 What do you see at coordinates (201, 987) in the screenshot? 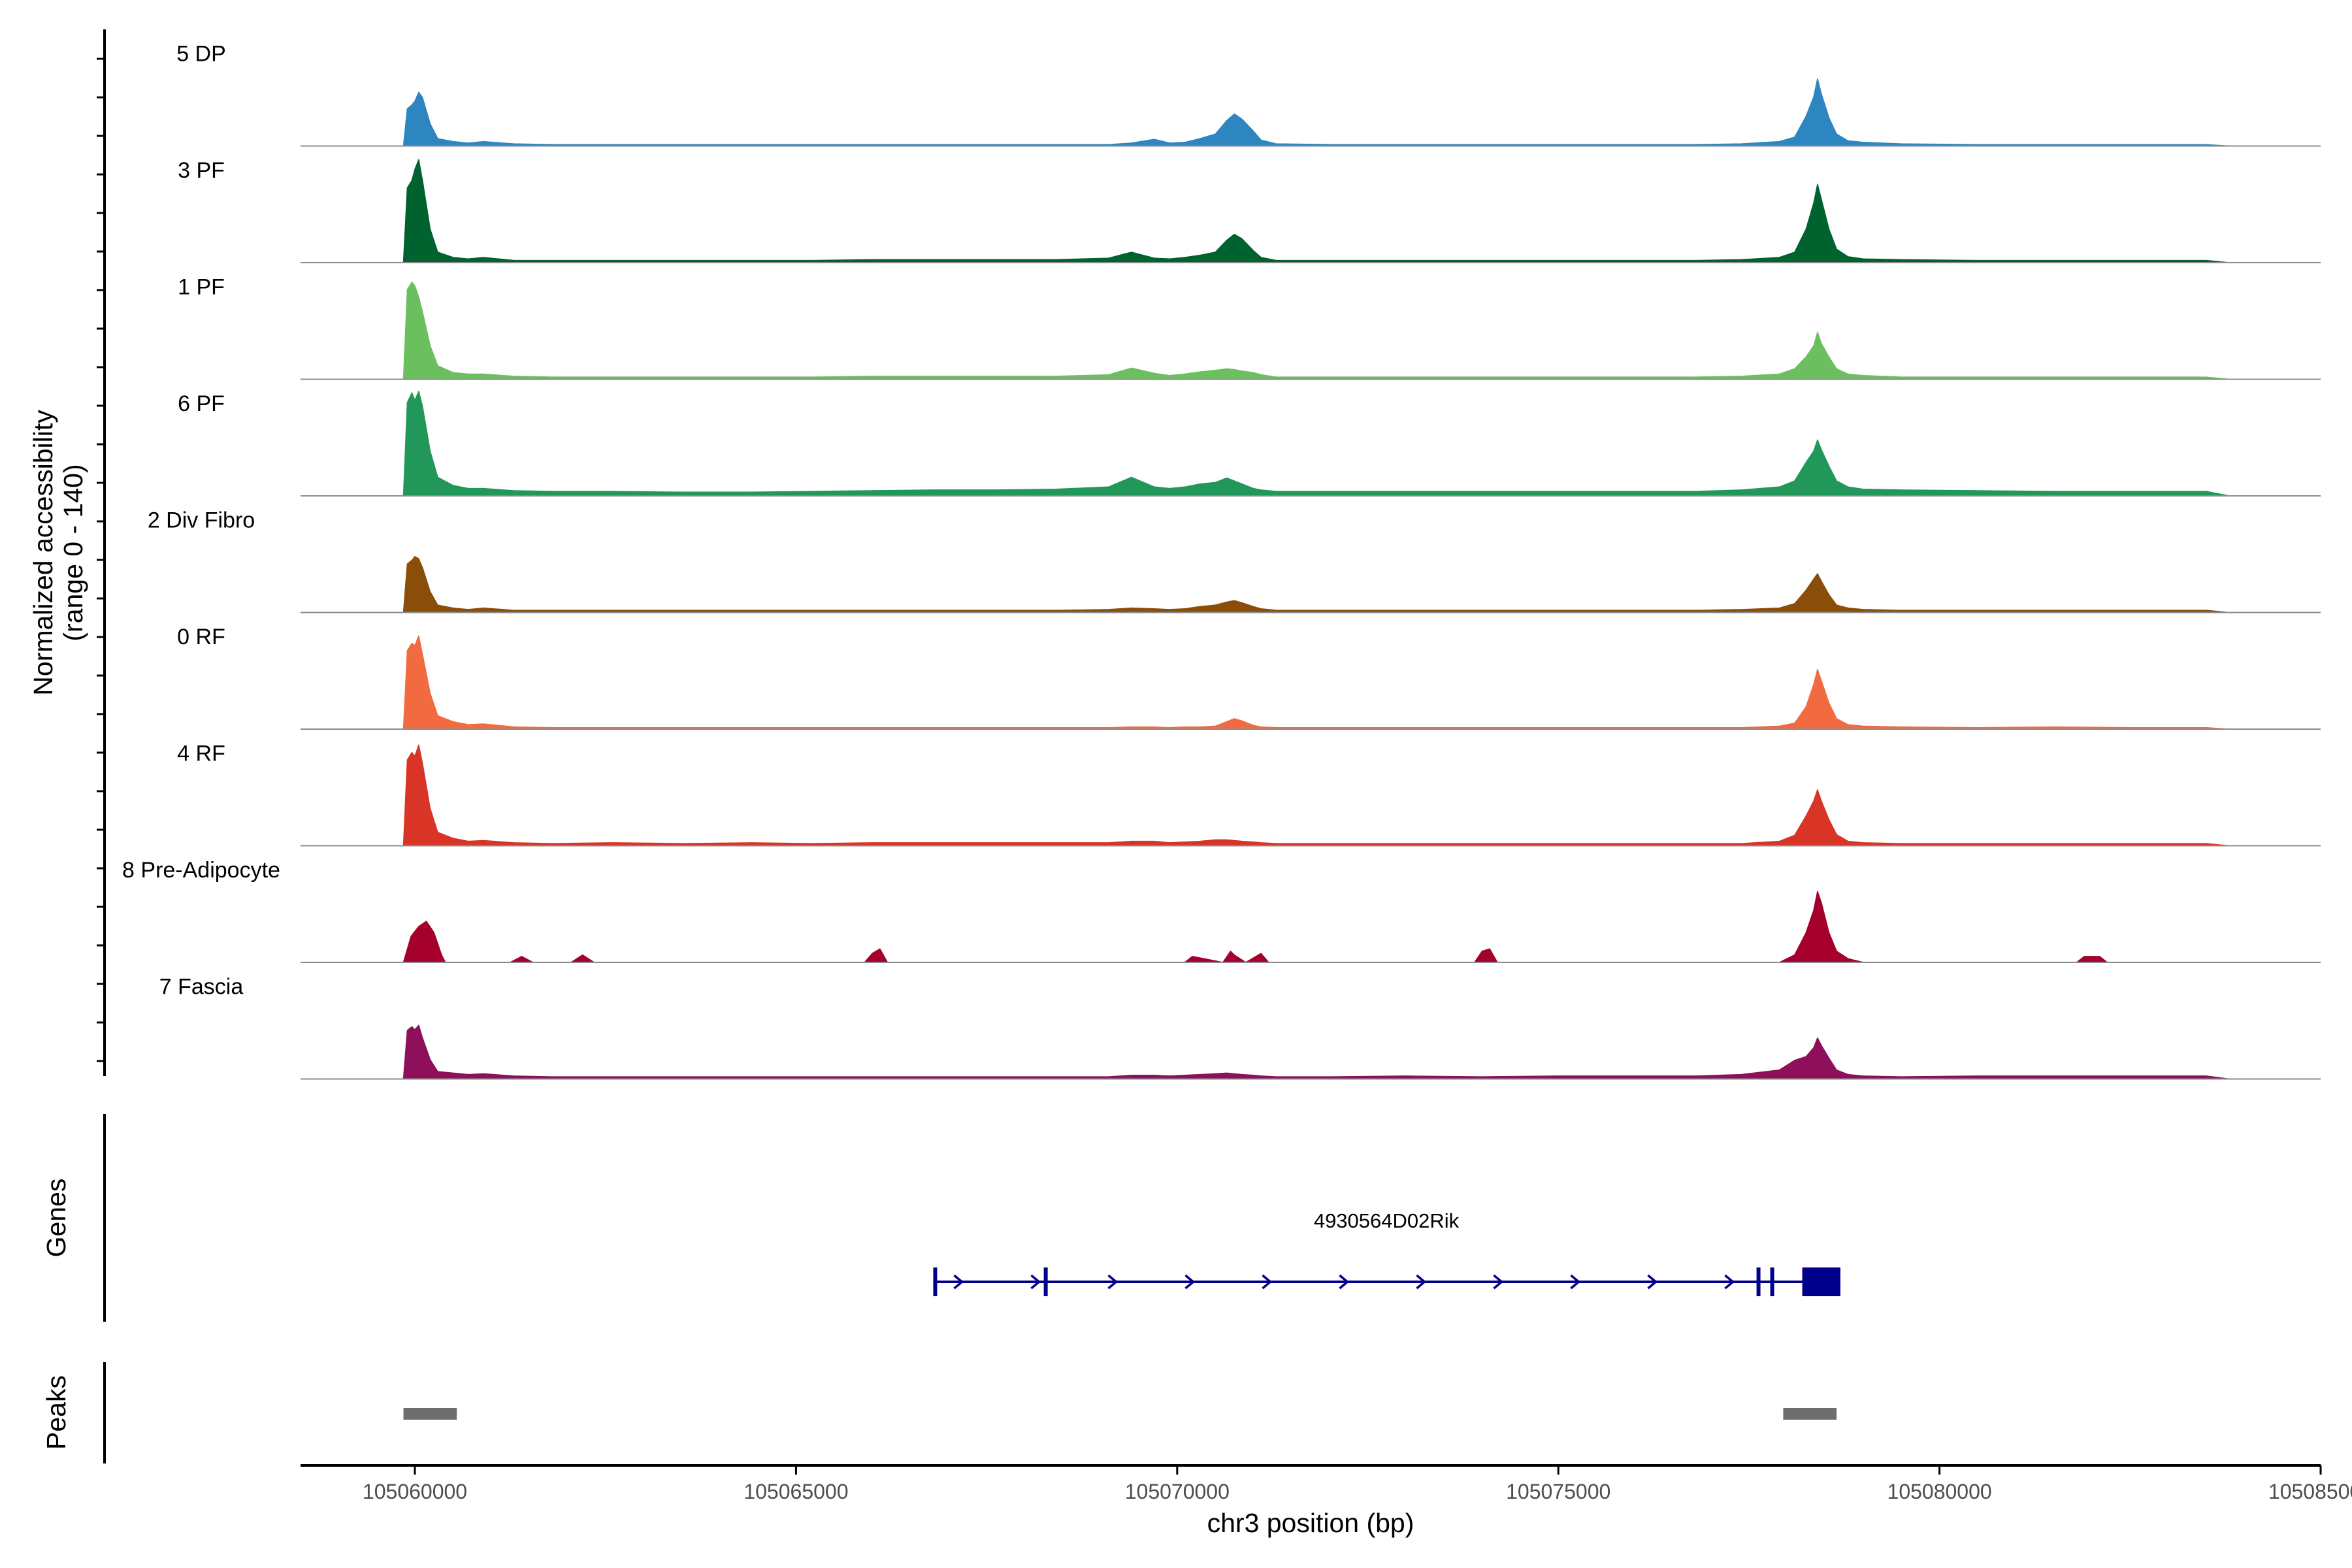
I see `track-label: 7 Fascia` at bounding box center [201, 987].